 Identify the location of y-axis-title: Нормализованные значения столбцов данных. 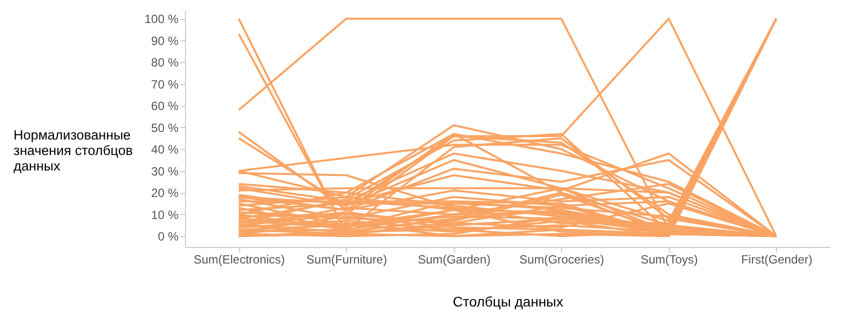
(73, 151).